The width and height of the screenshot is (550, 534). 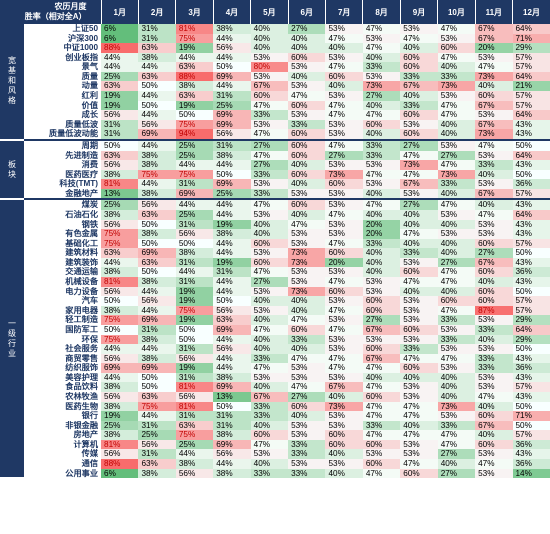 What do you see at coordinates (51, 12) in the screenshot?
I see `table-title: 农历月度 胜率（相对全A）` at bounding box center [51, 12].